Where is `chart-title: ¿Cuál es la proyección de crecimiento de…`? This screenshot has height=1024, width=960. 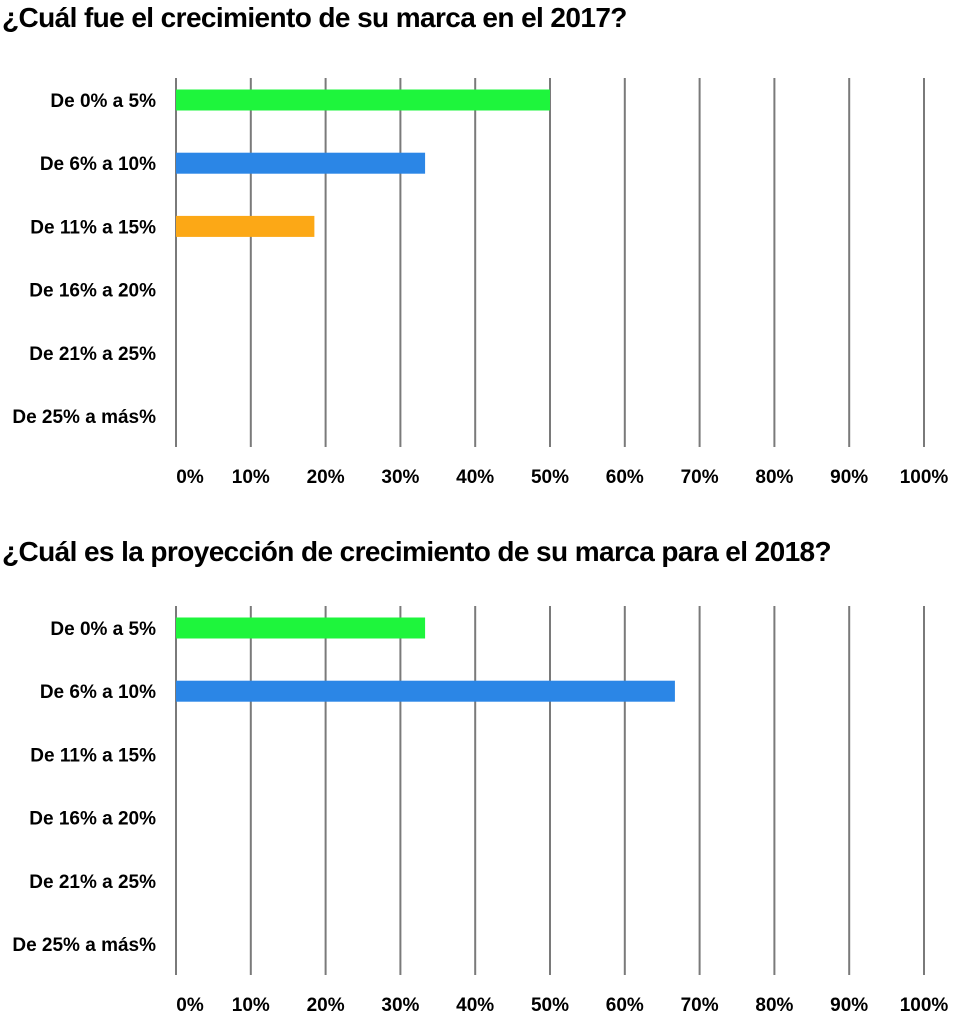 chart-title: ¿Cuál es la proyección de crecimiento de… is located at coordinates (417, 551).